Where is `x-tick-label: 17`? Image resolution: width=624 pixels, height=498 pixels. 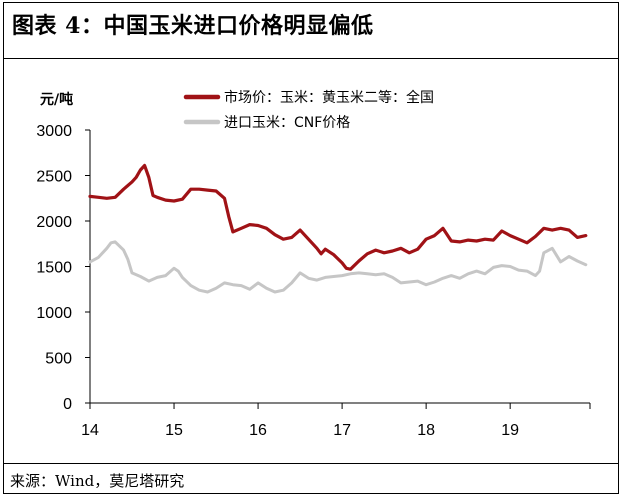
x-tick-label: 17 is located at coordinates (342, 430).